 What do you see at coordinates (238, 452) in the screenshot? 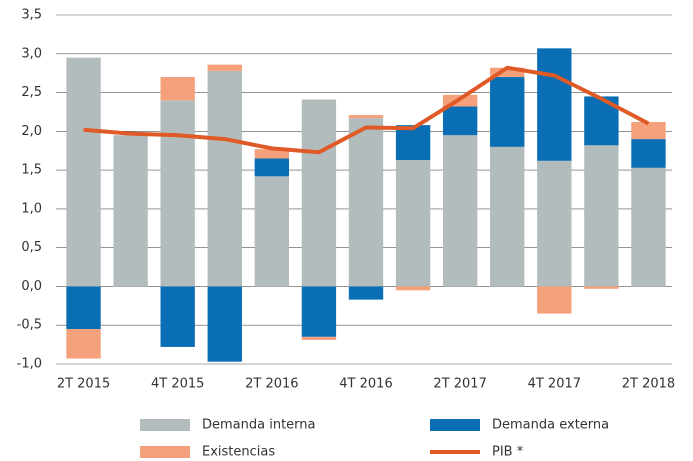
I see `legend-label: Existencias` at bounding box center [238, 452].